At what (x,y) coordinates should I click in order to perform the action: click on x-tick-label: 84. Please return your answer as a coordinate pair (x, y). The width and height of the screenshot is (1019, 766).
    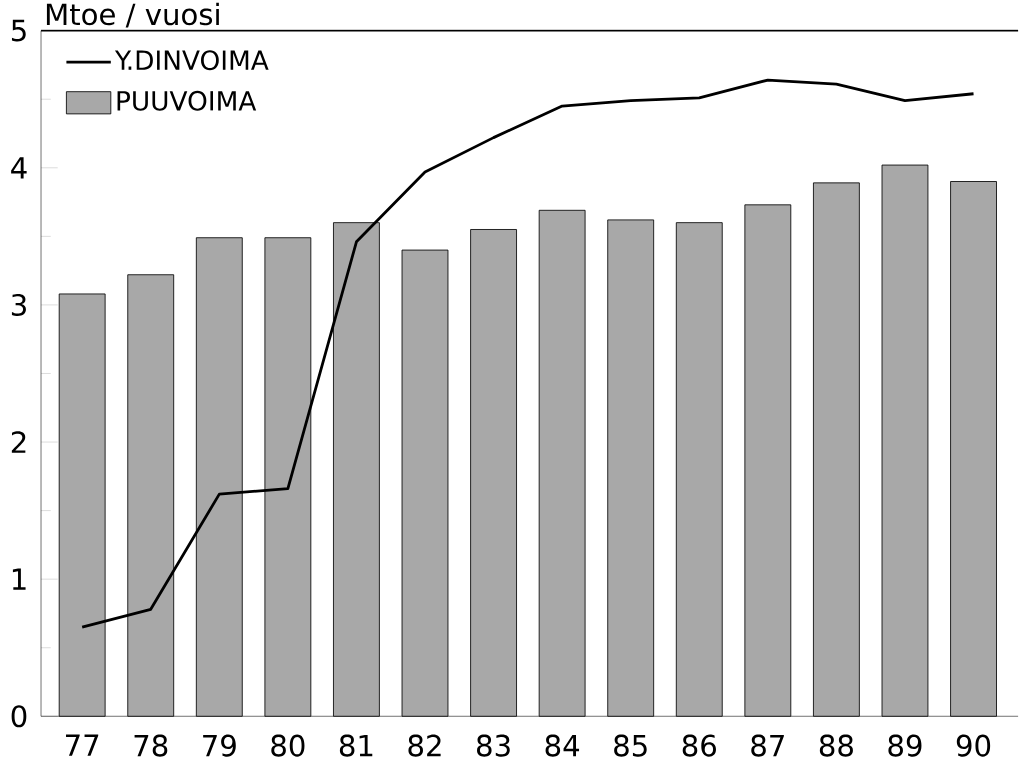
    Looking at the image, I should click on (562, 745).